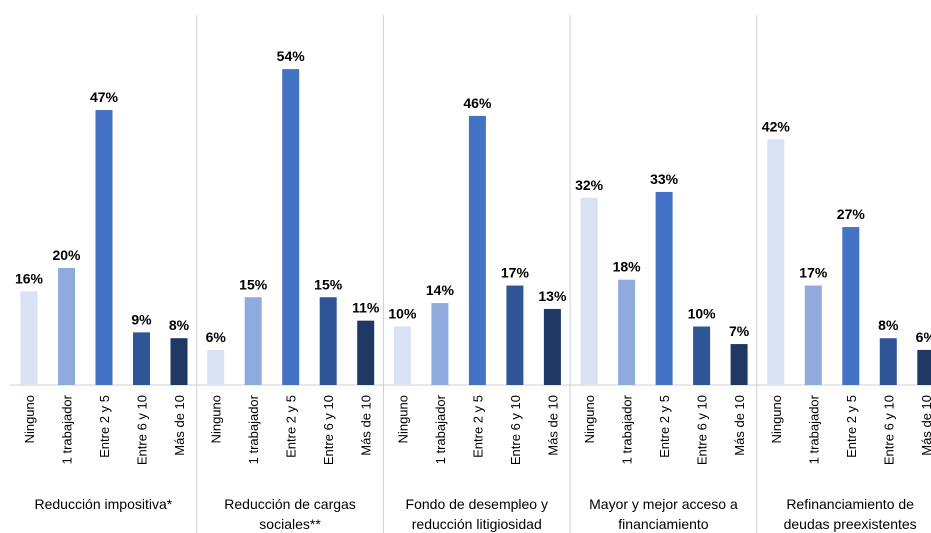 The width and height of the screenshot is (931, 533). I want to click on value-label: 33%, so click(664, 179).